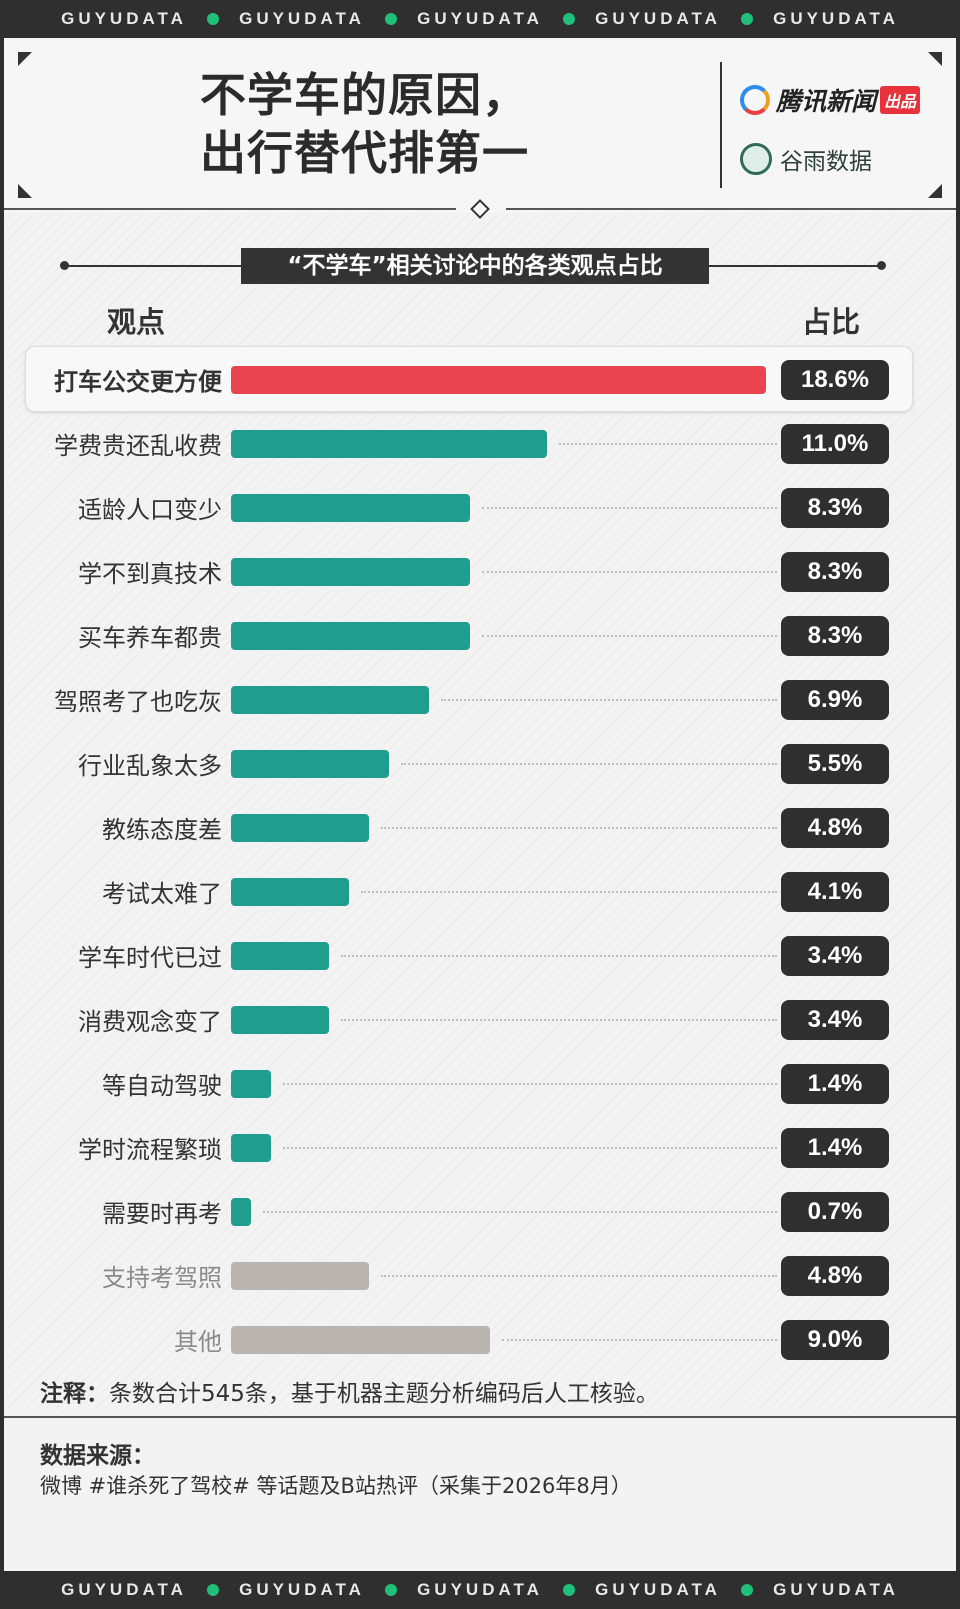 This screenshot has height=1609, width=960. I want to click on value-badge: 0.7%, so click(835, 1212).